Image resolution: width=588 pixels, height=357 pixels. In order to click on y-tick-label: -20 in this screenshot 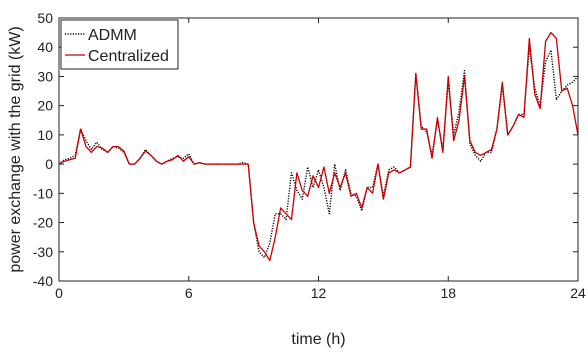, I will do `click(43, 223)`.